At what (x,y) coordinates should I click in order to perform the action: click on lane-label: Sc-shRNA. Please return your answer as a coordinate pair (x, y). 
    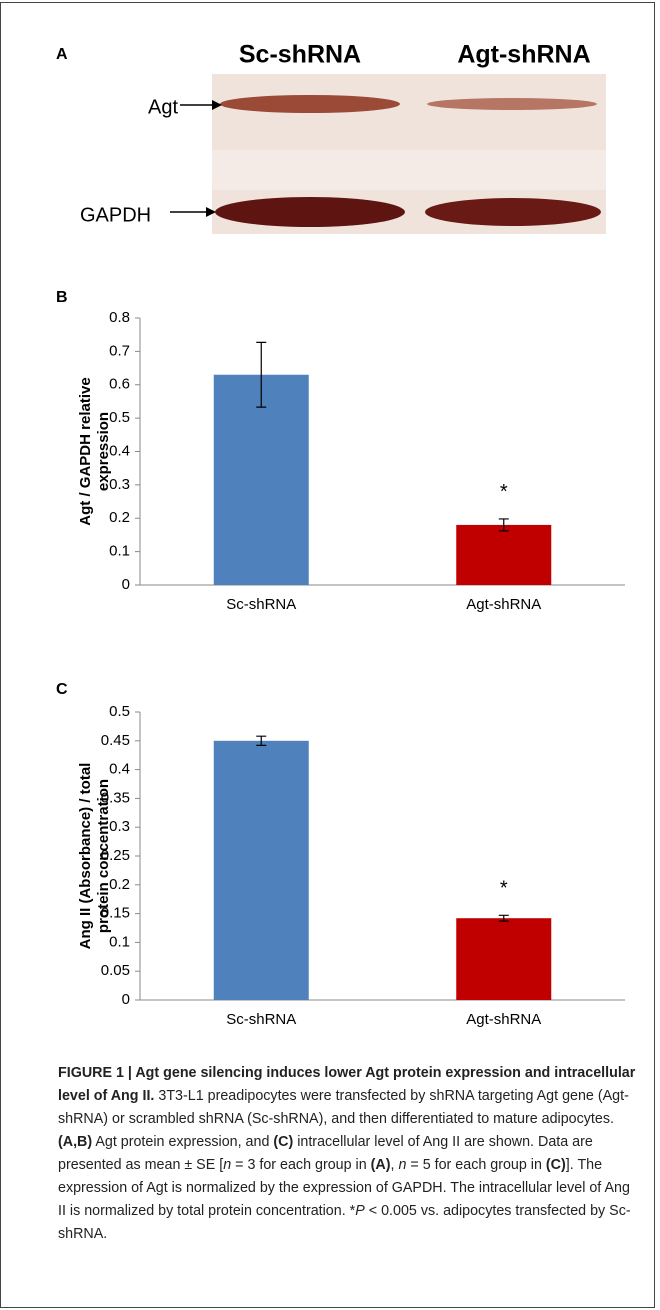
    Looking at the image, I should click on (300, 55).